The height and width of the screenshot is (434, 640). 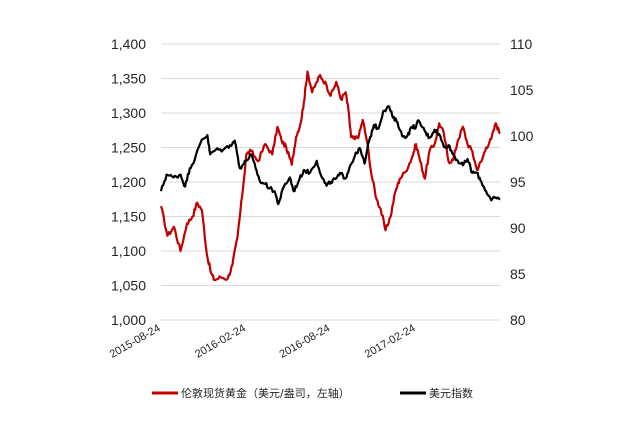 I want to click on legend: 伦敦现货黄金（美元/盎司，左轴） 美元指数, so click(x=312, y=393).